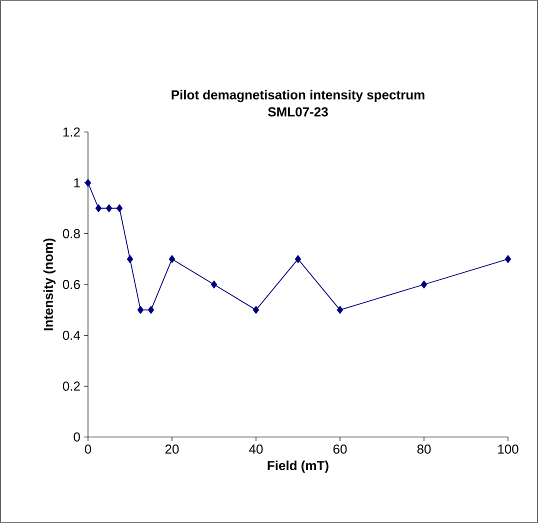  What do you see at coordinates (508, 449) in the screenshot?
I see `x-tick-label: 100` at bounding box center [508, 449].